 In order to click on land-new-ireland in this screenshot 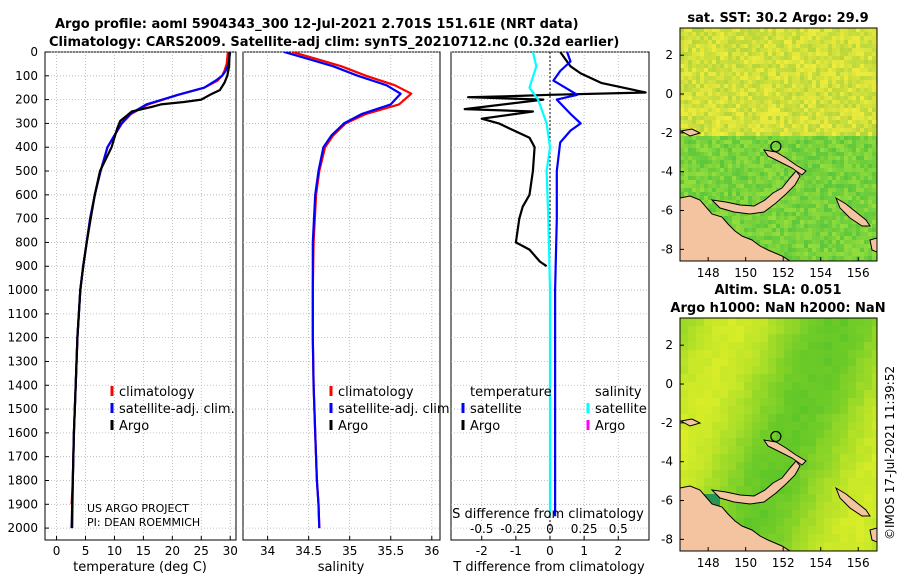, I will do `click(784, 452)`.